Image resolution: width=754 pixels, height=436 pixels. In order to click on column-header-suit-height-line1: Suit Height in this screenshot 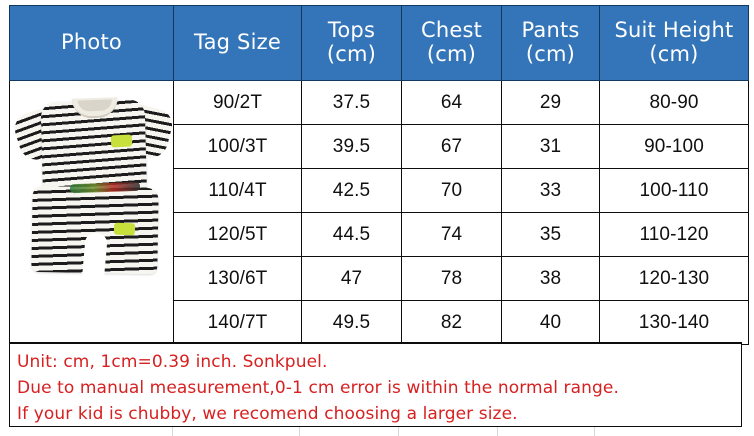, I will do `click(674, 30)`.